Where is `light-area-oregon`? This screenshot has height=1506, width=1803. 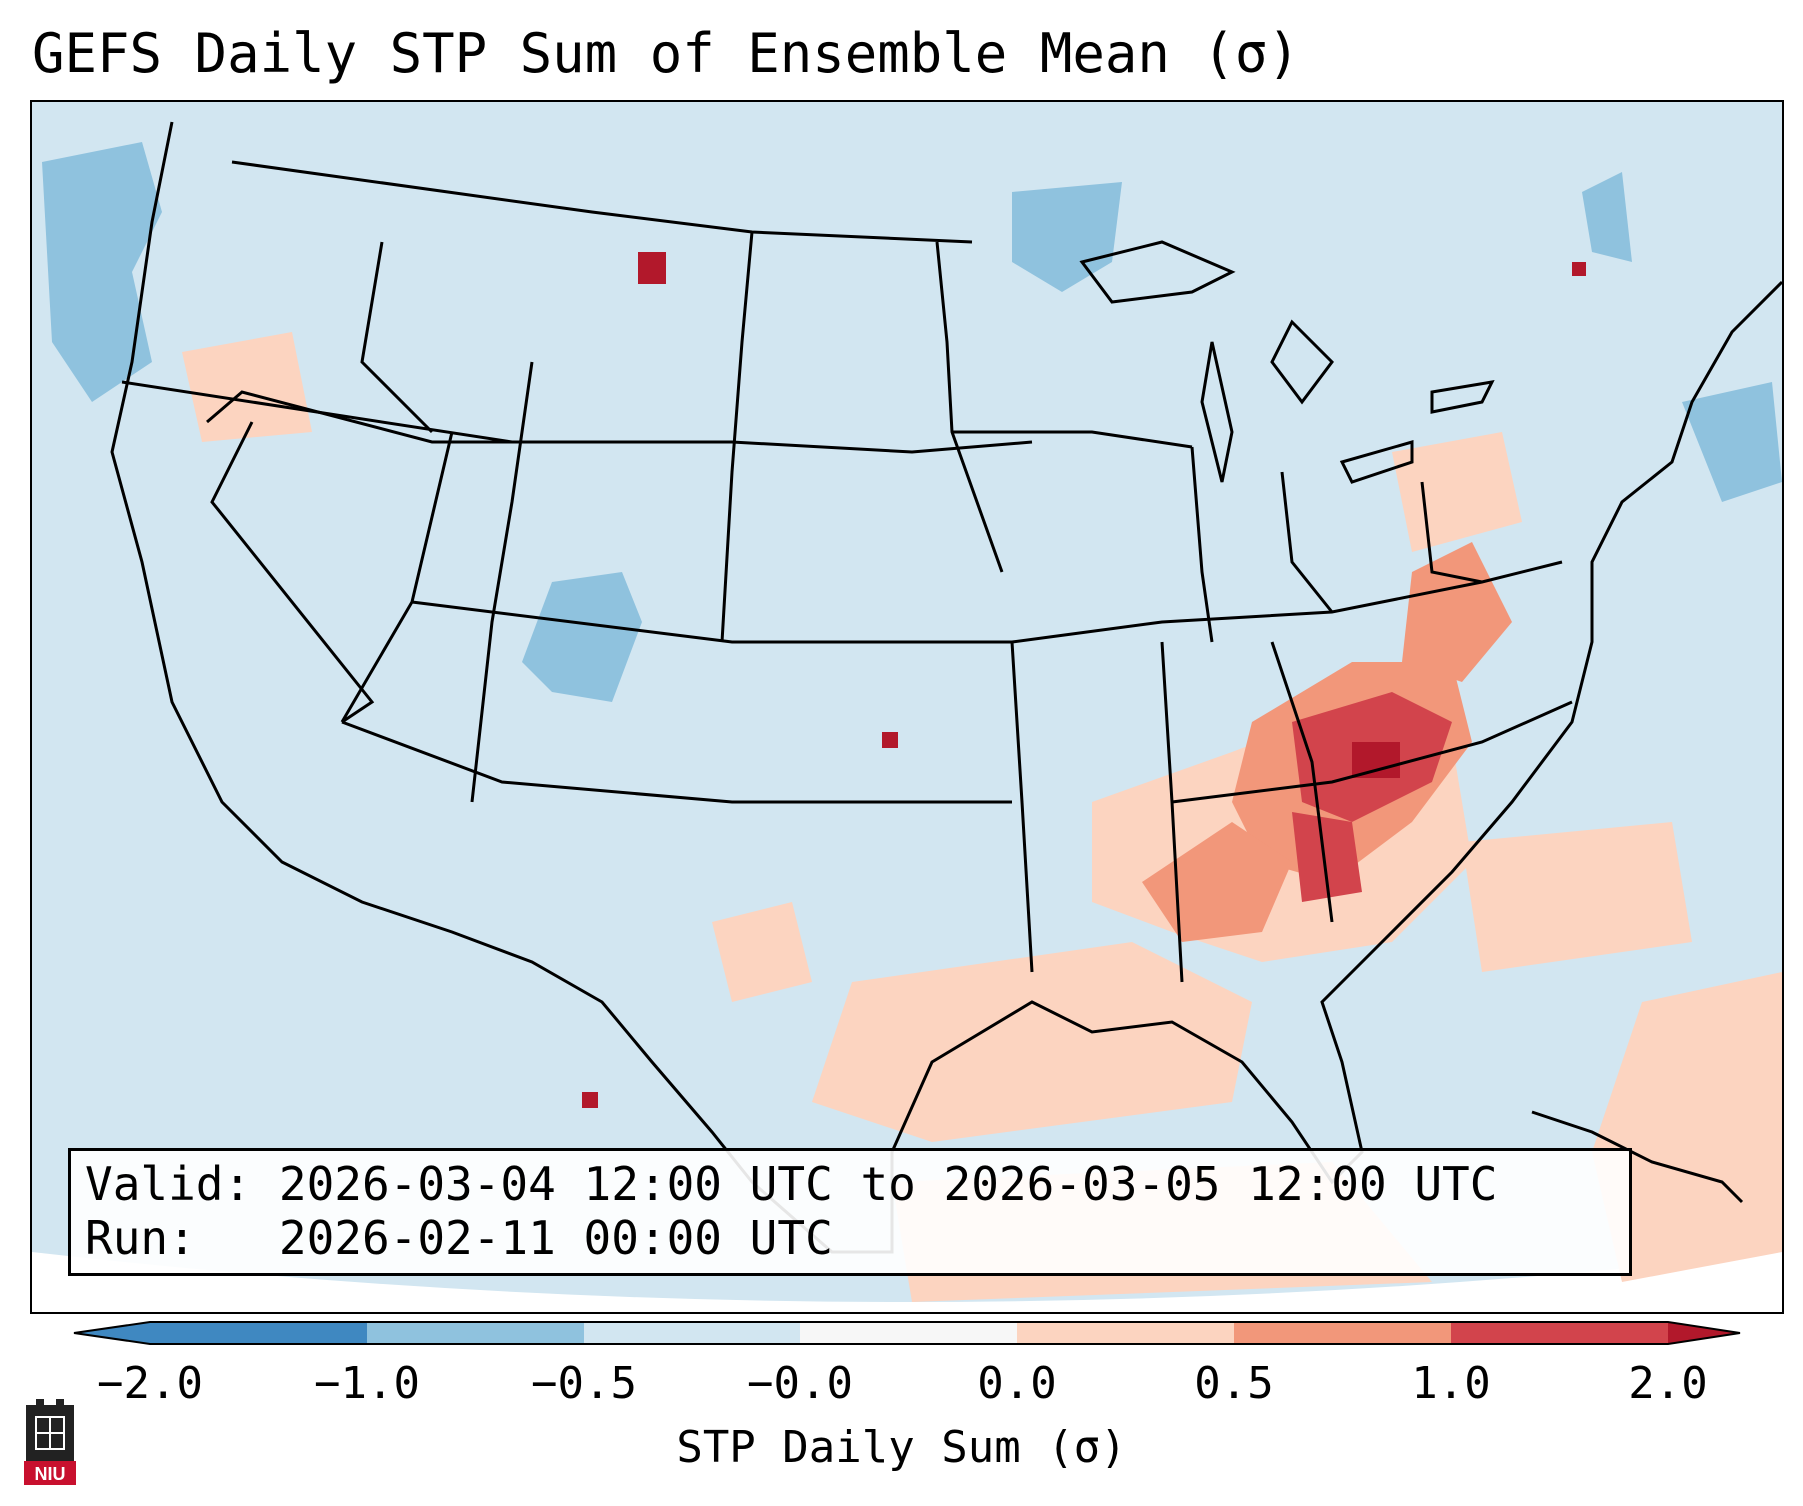 light-area-oregon is located at coordinates (247, 387).